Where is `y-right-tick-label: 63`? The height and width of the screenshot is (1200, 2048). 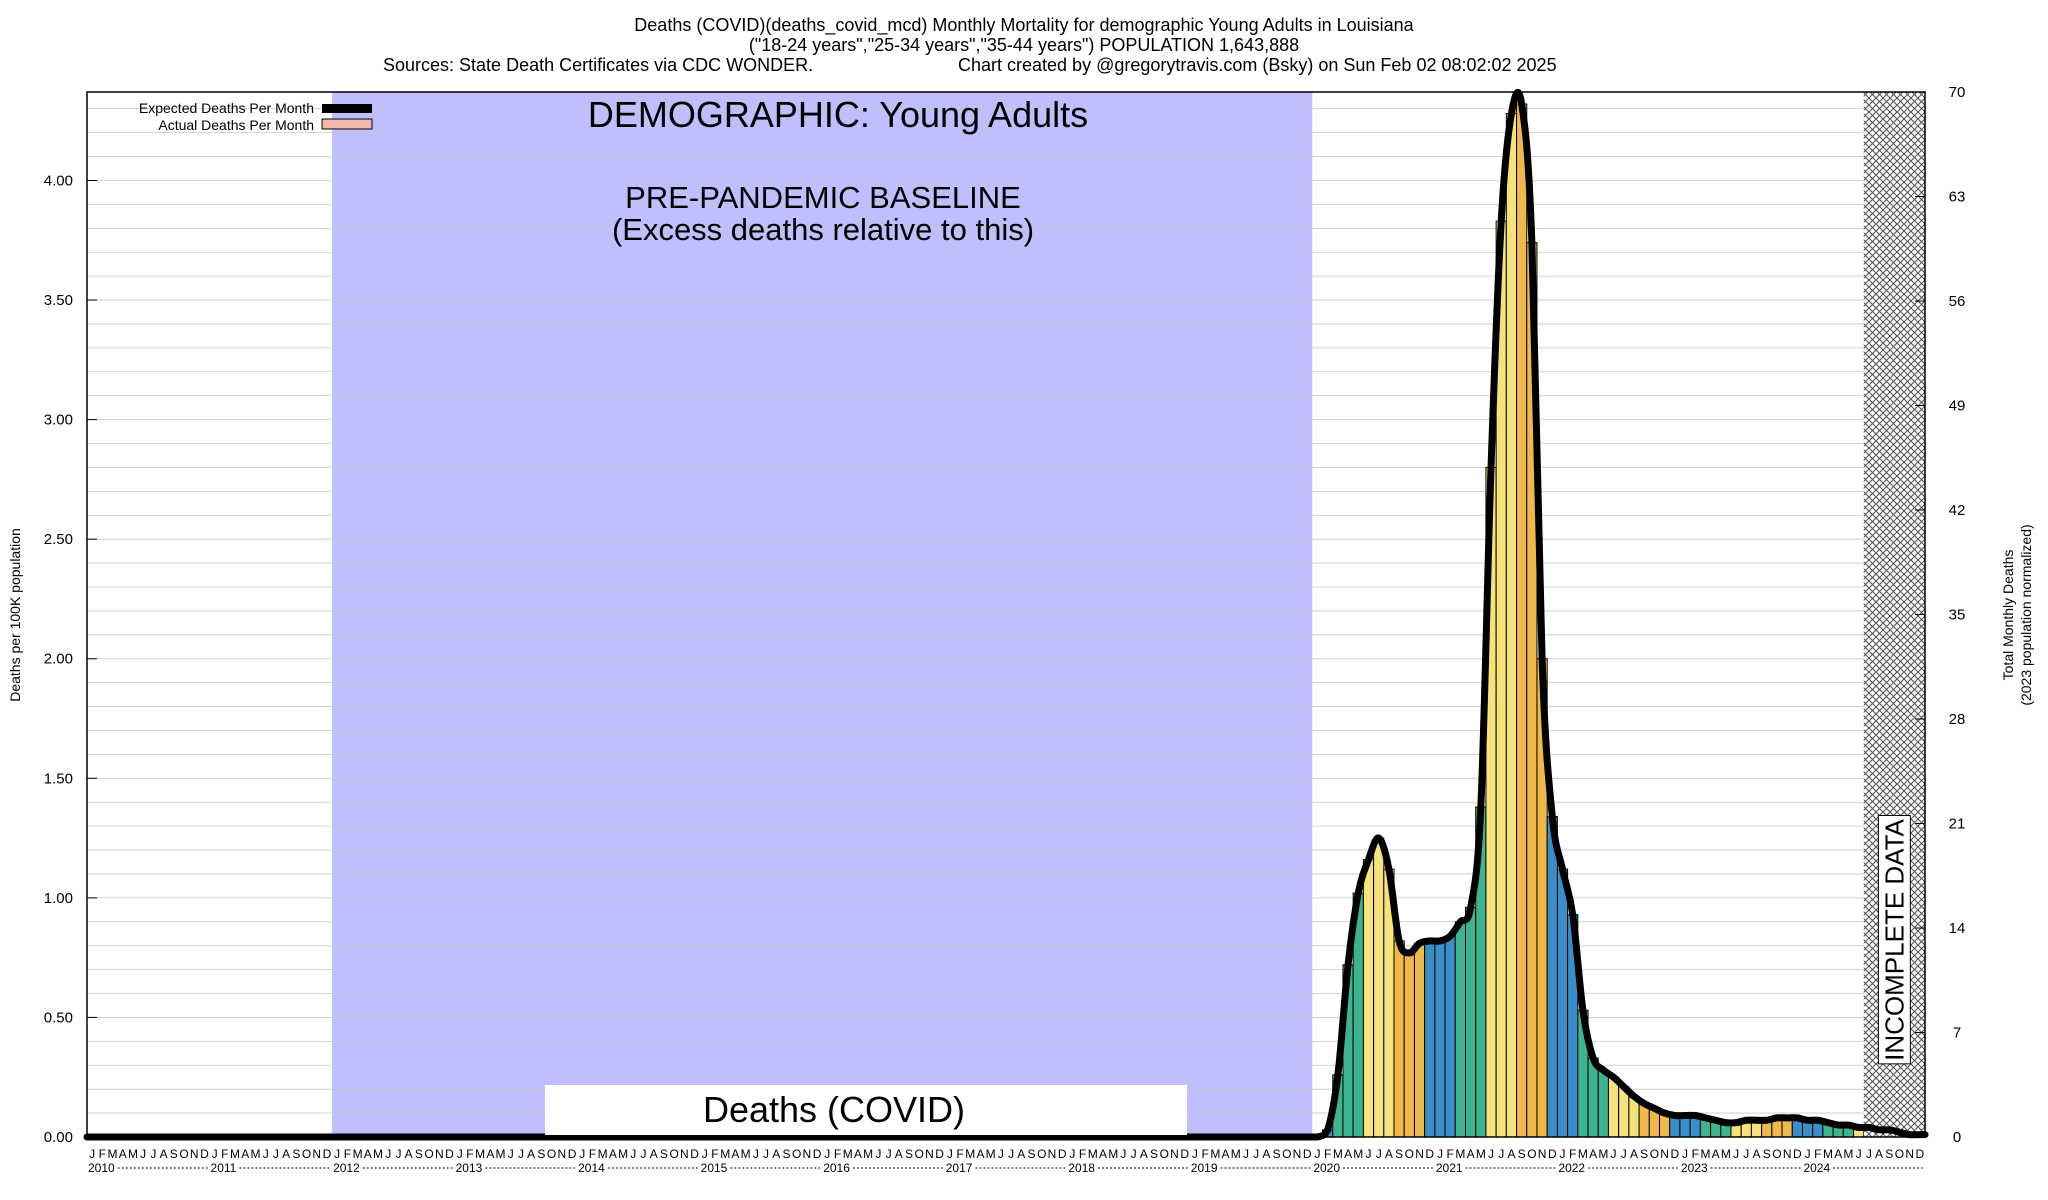 y-right-tick-label: 63 is located at coordinates (1957, 197).